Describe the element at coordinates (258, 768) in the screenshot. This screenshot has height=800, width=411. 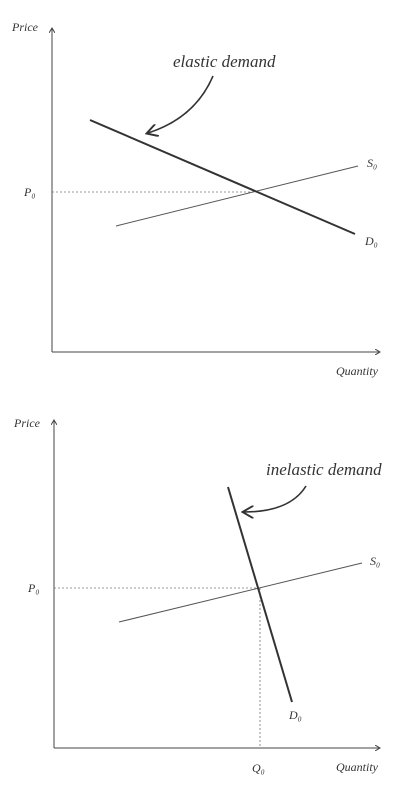
I see `quantity-label: Q₀` at that location.